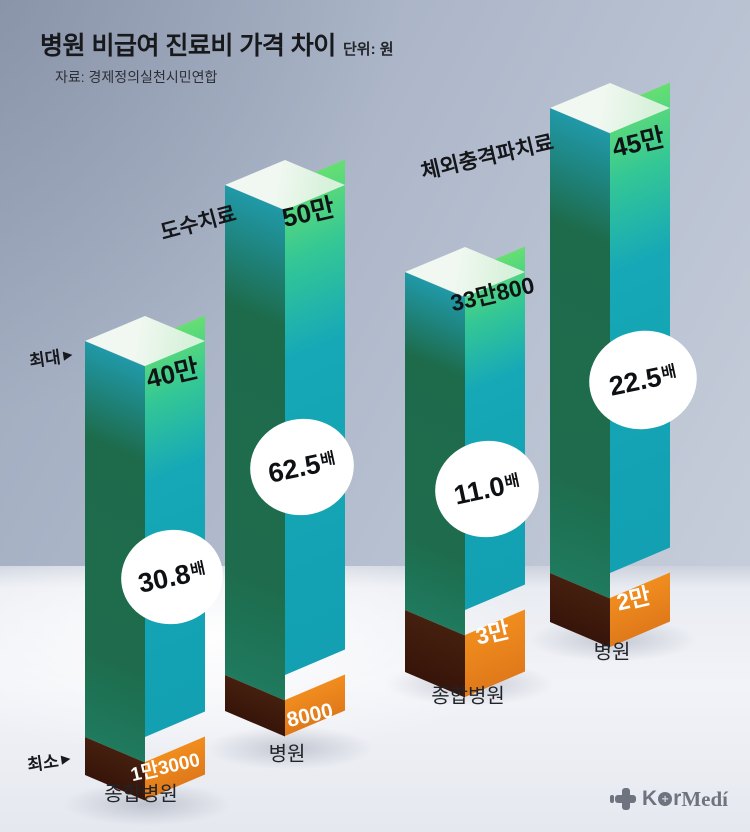 This screenshot has height=832, width=750. Describe the element at coordinates (468, 696) in the screenshot. I see `bar3-hospital-label: 종합병원` at that location.